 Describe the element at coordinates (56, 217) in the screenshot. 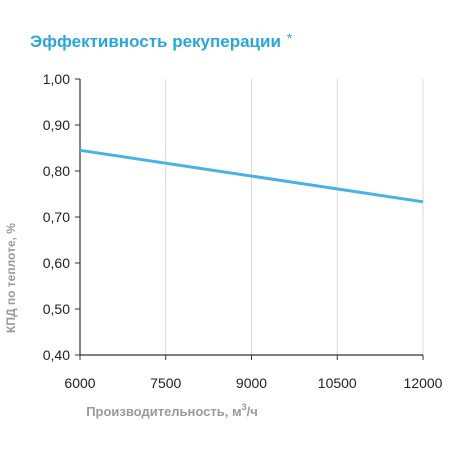

I see `y-tick-label-0,70: 0,70` at that location.